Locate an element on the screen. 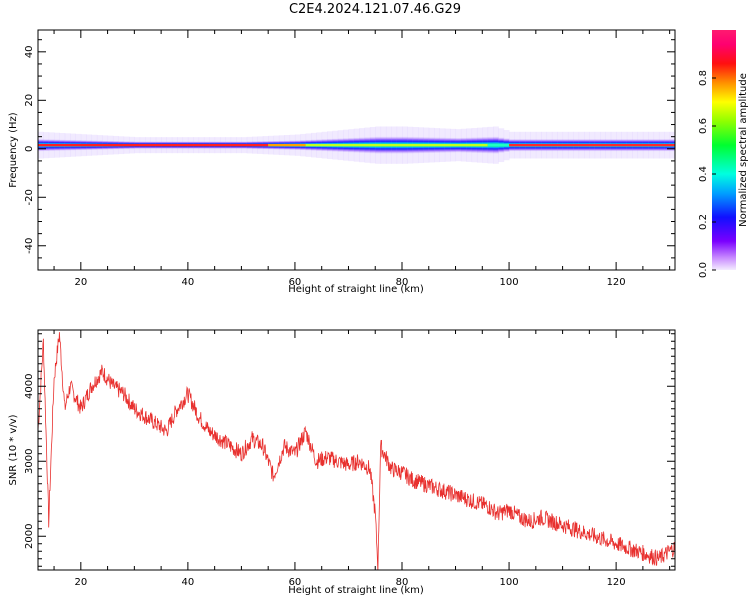 The height and width of the screenshot is (600, 750). colorbar-tick-label: 0.8 is located at coordinates (703, 78).